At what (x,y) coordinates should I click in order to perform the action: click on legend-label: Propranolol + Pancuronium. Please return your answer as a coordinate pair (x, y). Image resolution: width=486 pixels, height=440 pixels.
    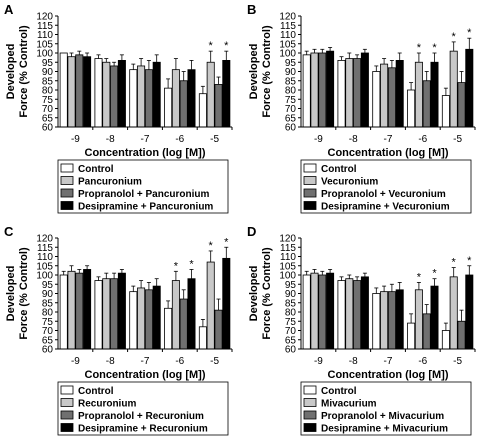
    Looking at the image, I should click on (144, 194).